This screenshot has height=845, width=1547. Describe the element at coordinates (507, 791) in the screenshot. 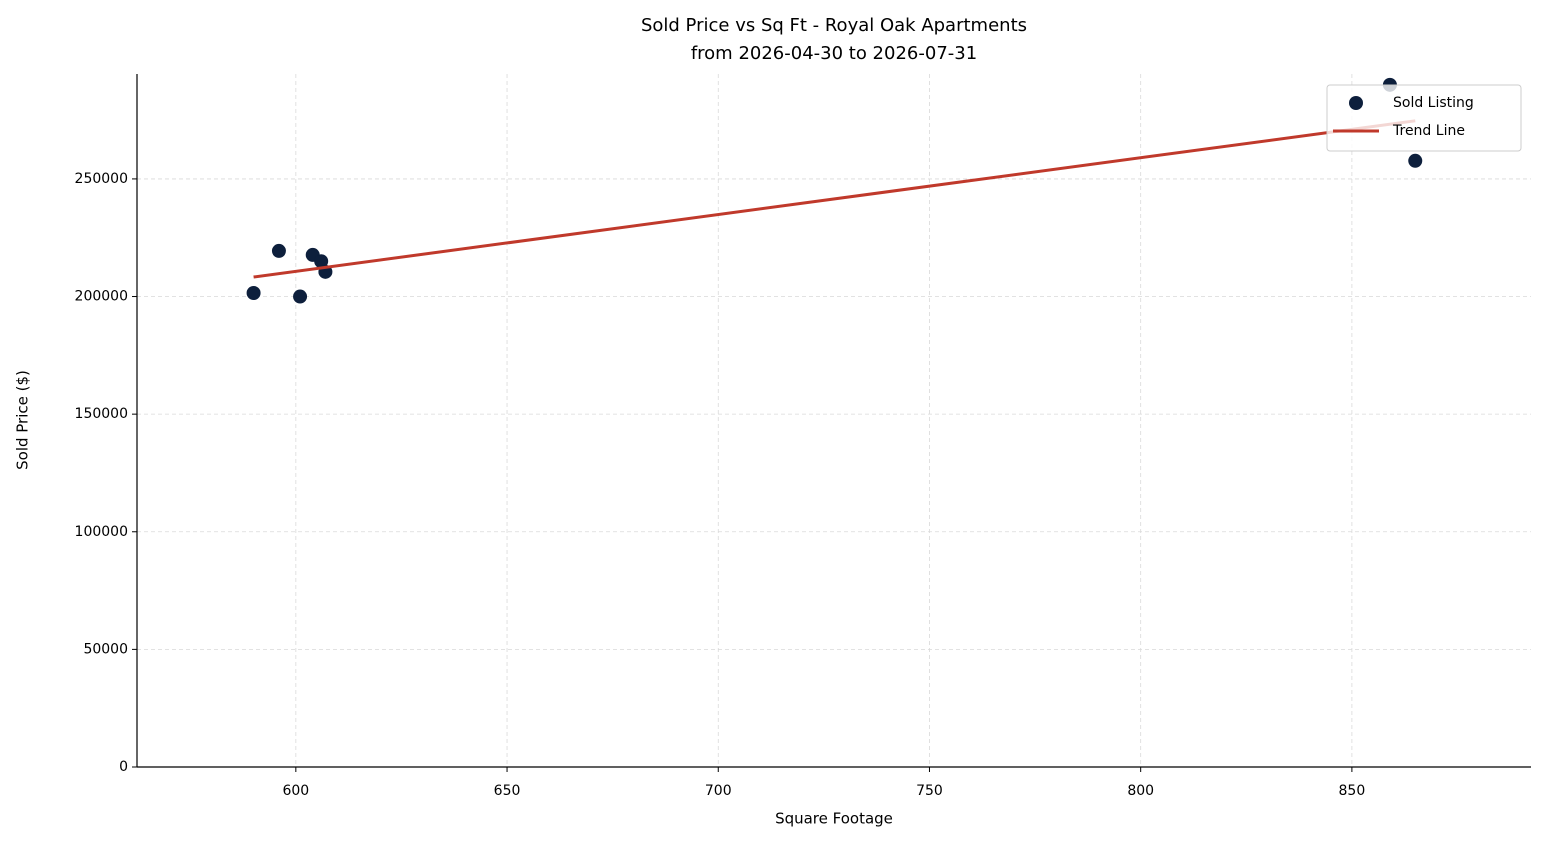

I see `x-tick-label: 650` at that location.